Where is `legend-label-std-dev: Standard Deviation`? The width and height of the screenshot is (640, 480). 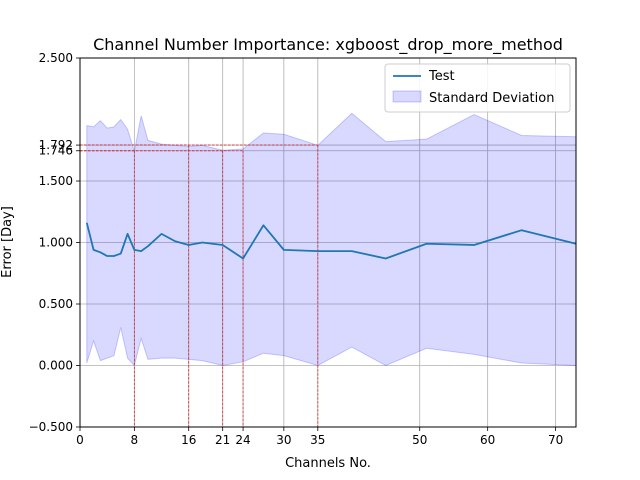
legend-label-std-dev: Standard Deviation is located at coordinates (491, 98).